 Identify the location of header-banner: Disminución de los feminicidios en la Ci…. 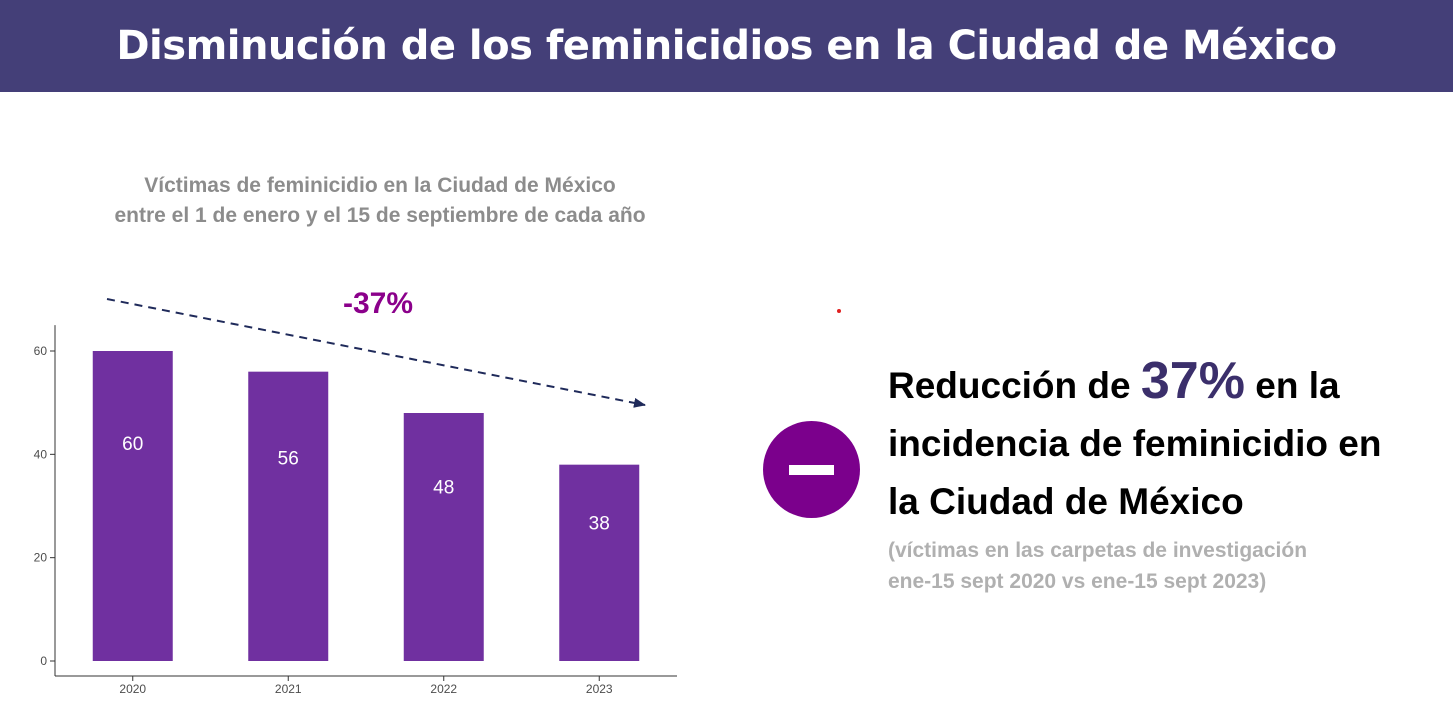
(726, 46).